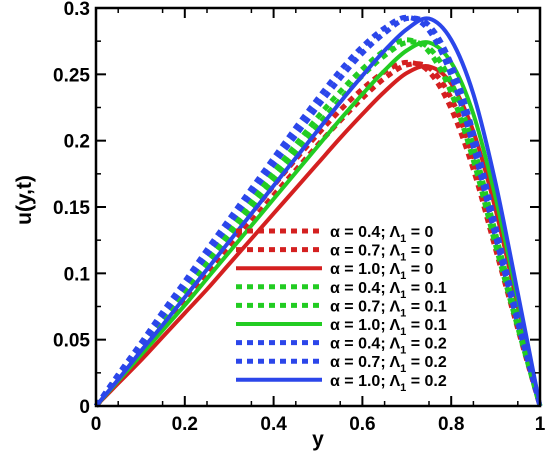 This screenshot has height=455, width=550. Describe the element at coordinates (96, 424) in the screenshot. I see `x-tick-label: 0` at that location.